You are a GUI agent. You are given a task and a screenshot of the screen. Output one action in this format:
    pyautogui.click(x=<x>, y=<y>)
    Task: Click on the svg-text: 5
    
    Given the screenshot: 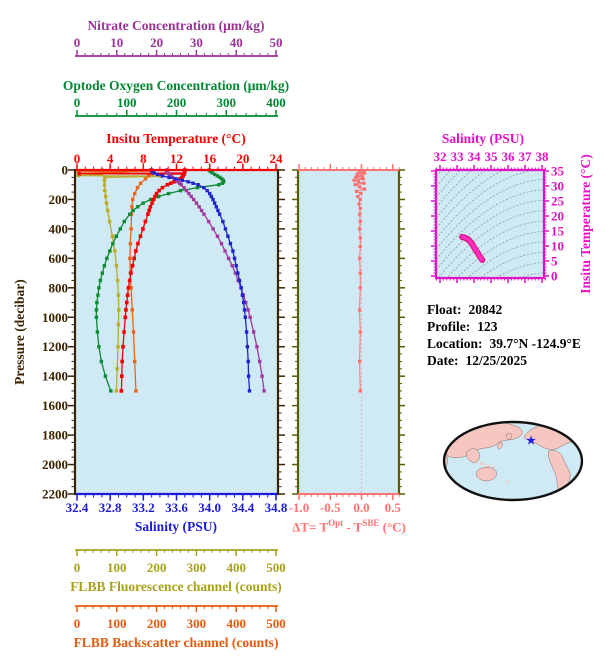 What is the action you would take?
    pyautogui.click(x=554, y=261)
    